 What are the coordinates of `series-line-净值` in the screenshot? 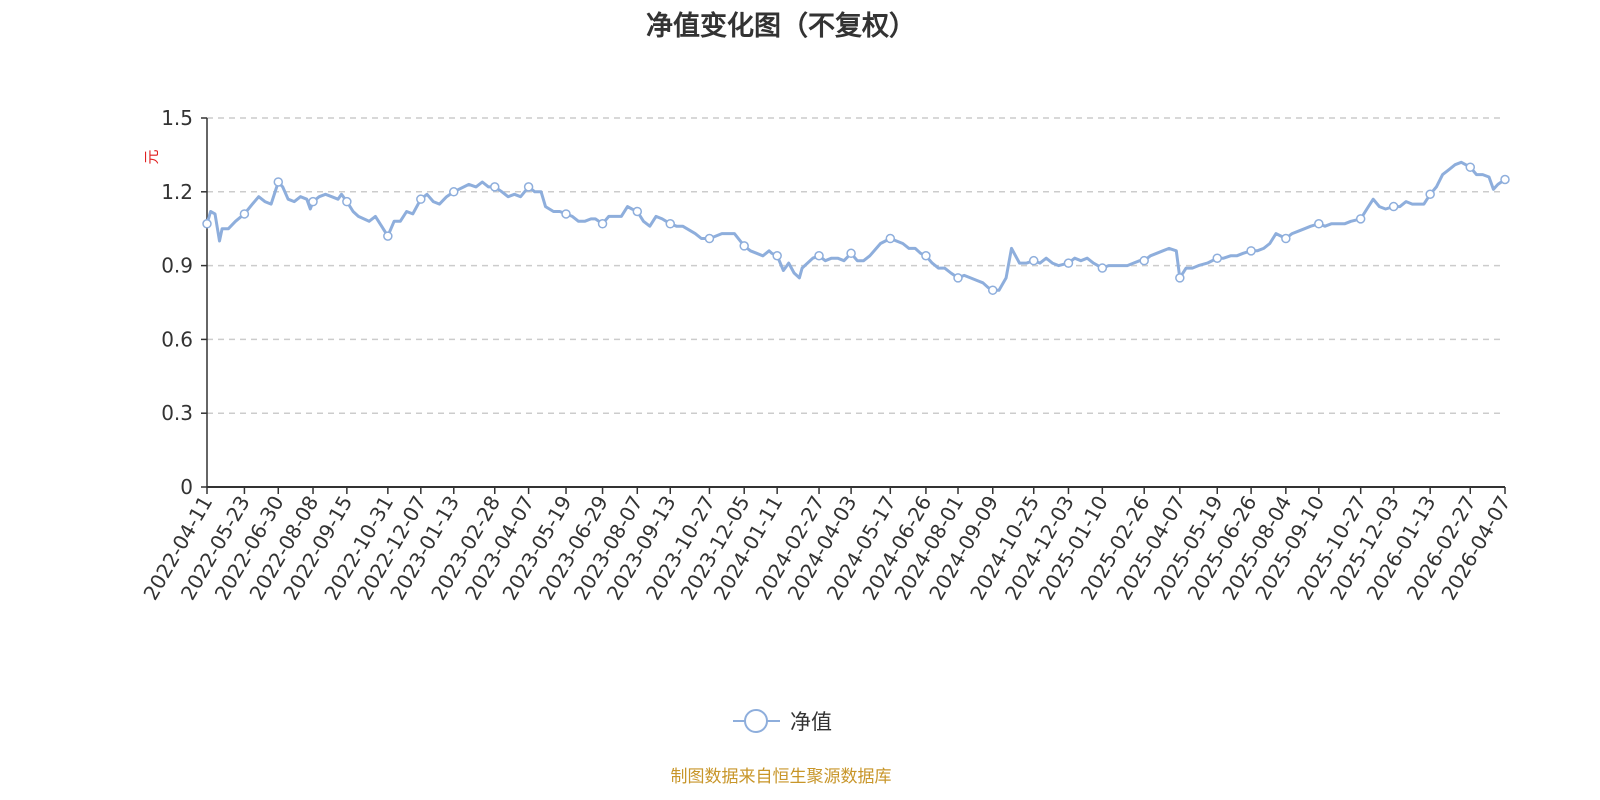 It's located at (856, 226).